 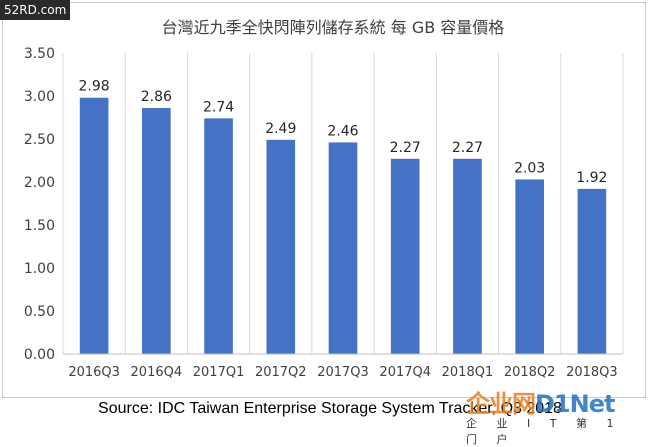 What do you see at coordinates (94, 87) in the screenshot?
I see `data-label: 2.98` at bounding box center [94, 87].